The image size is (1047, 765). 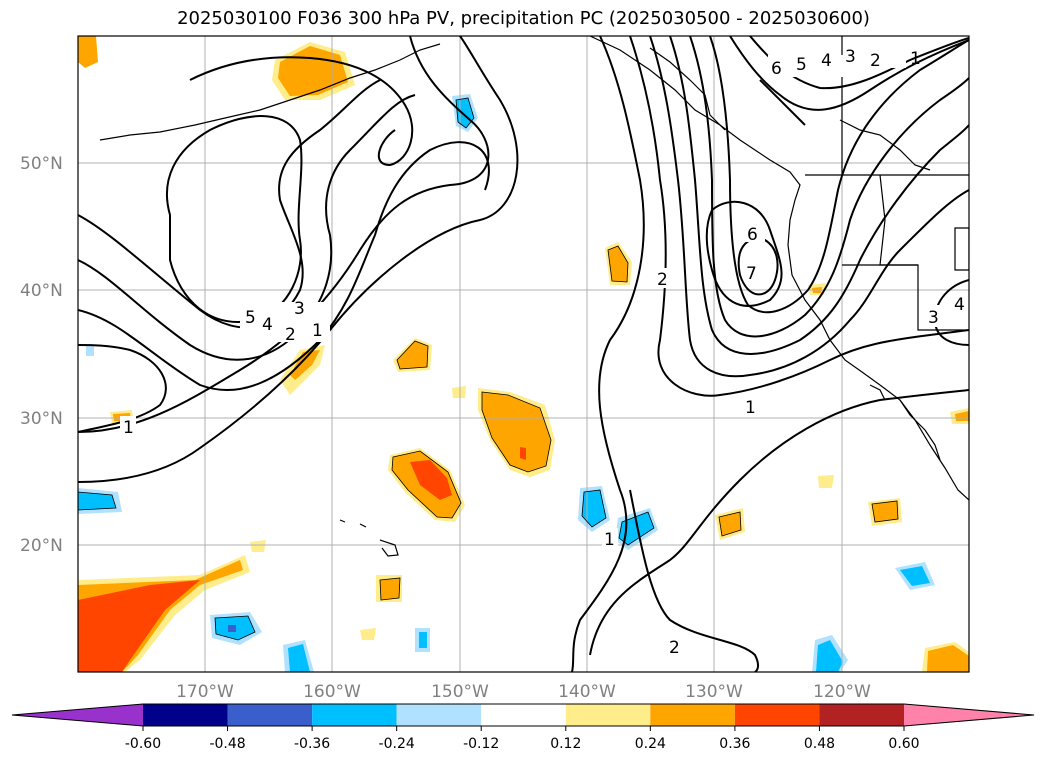 I want to click on colorbar-tick-label: -0.12, so click(x=481, y=744).